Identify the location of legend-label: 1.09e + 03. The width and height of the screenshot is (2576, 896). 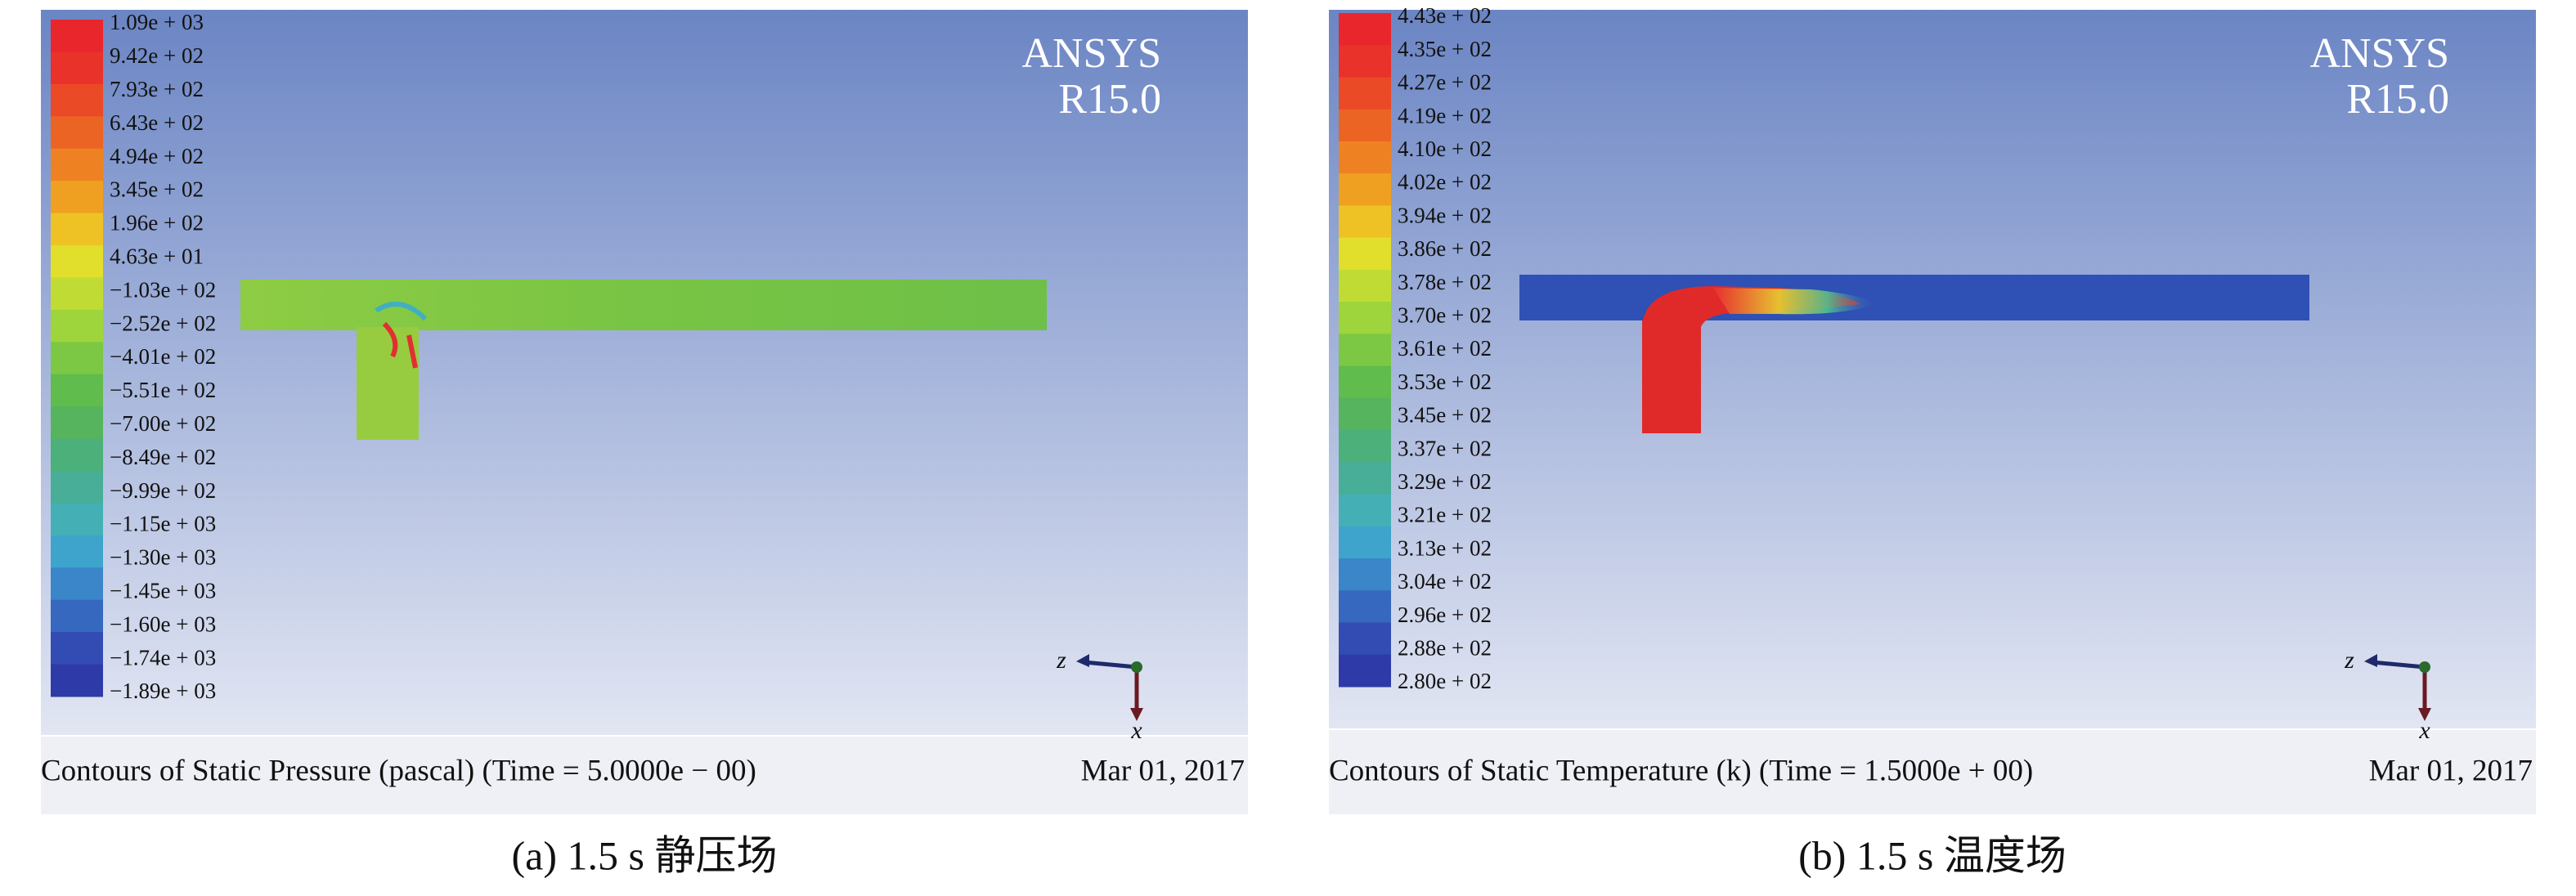
(157, 22).